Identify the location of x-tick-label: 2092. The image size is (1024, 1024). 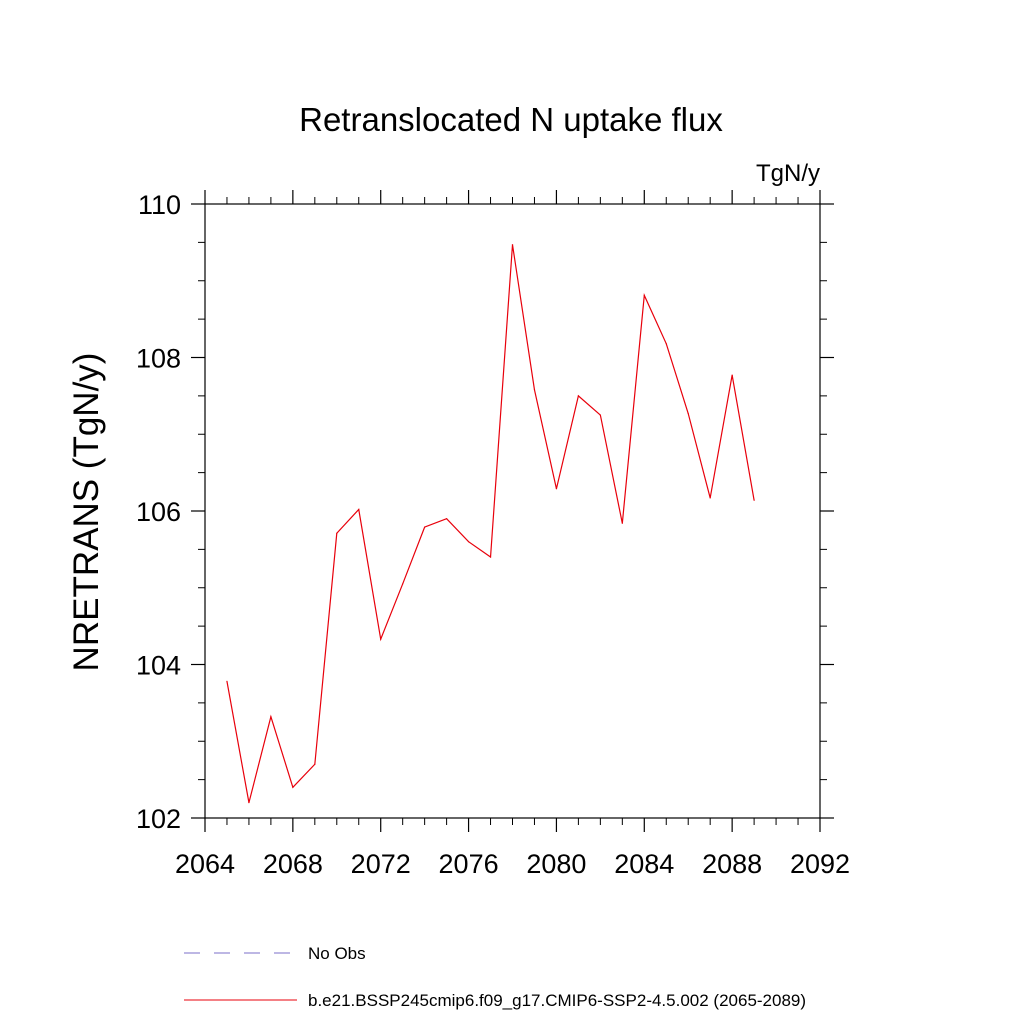
(820, 864).